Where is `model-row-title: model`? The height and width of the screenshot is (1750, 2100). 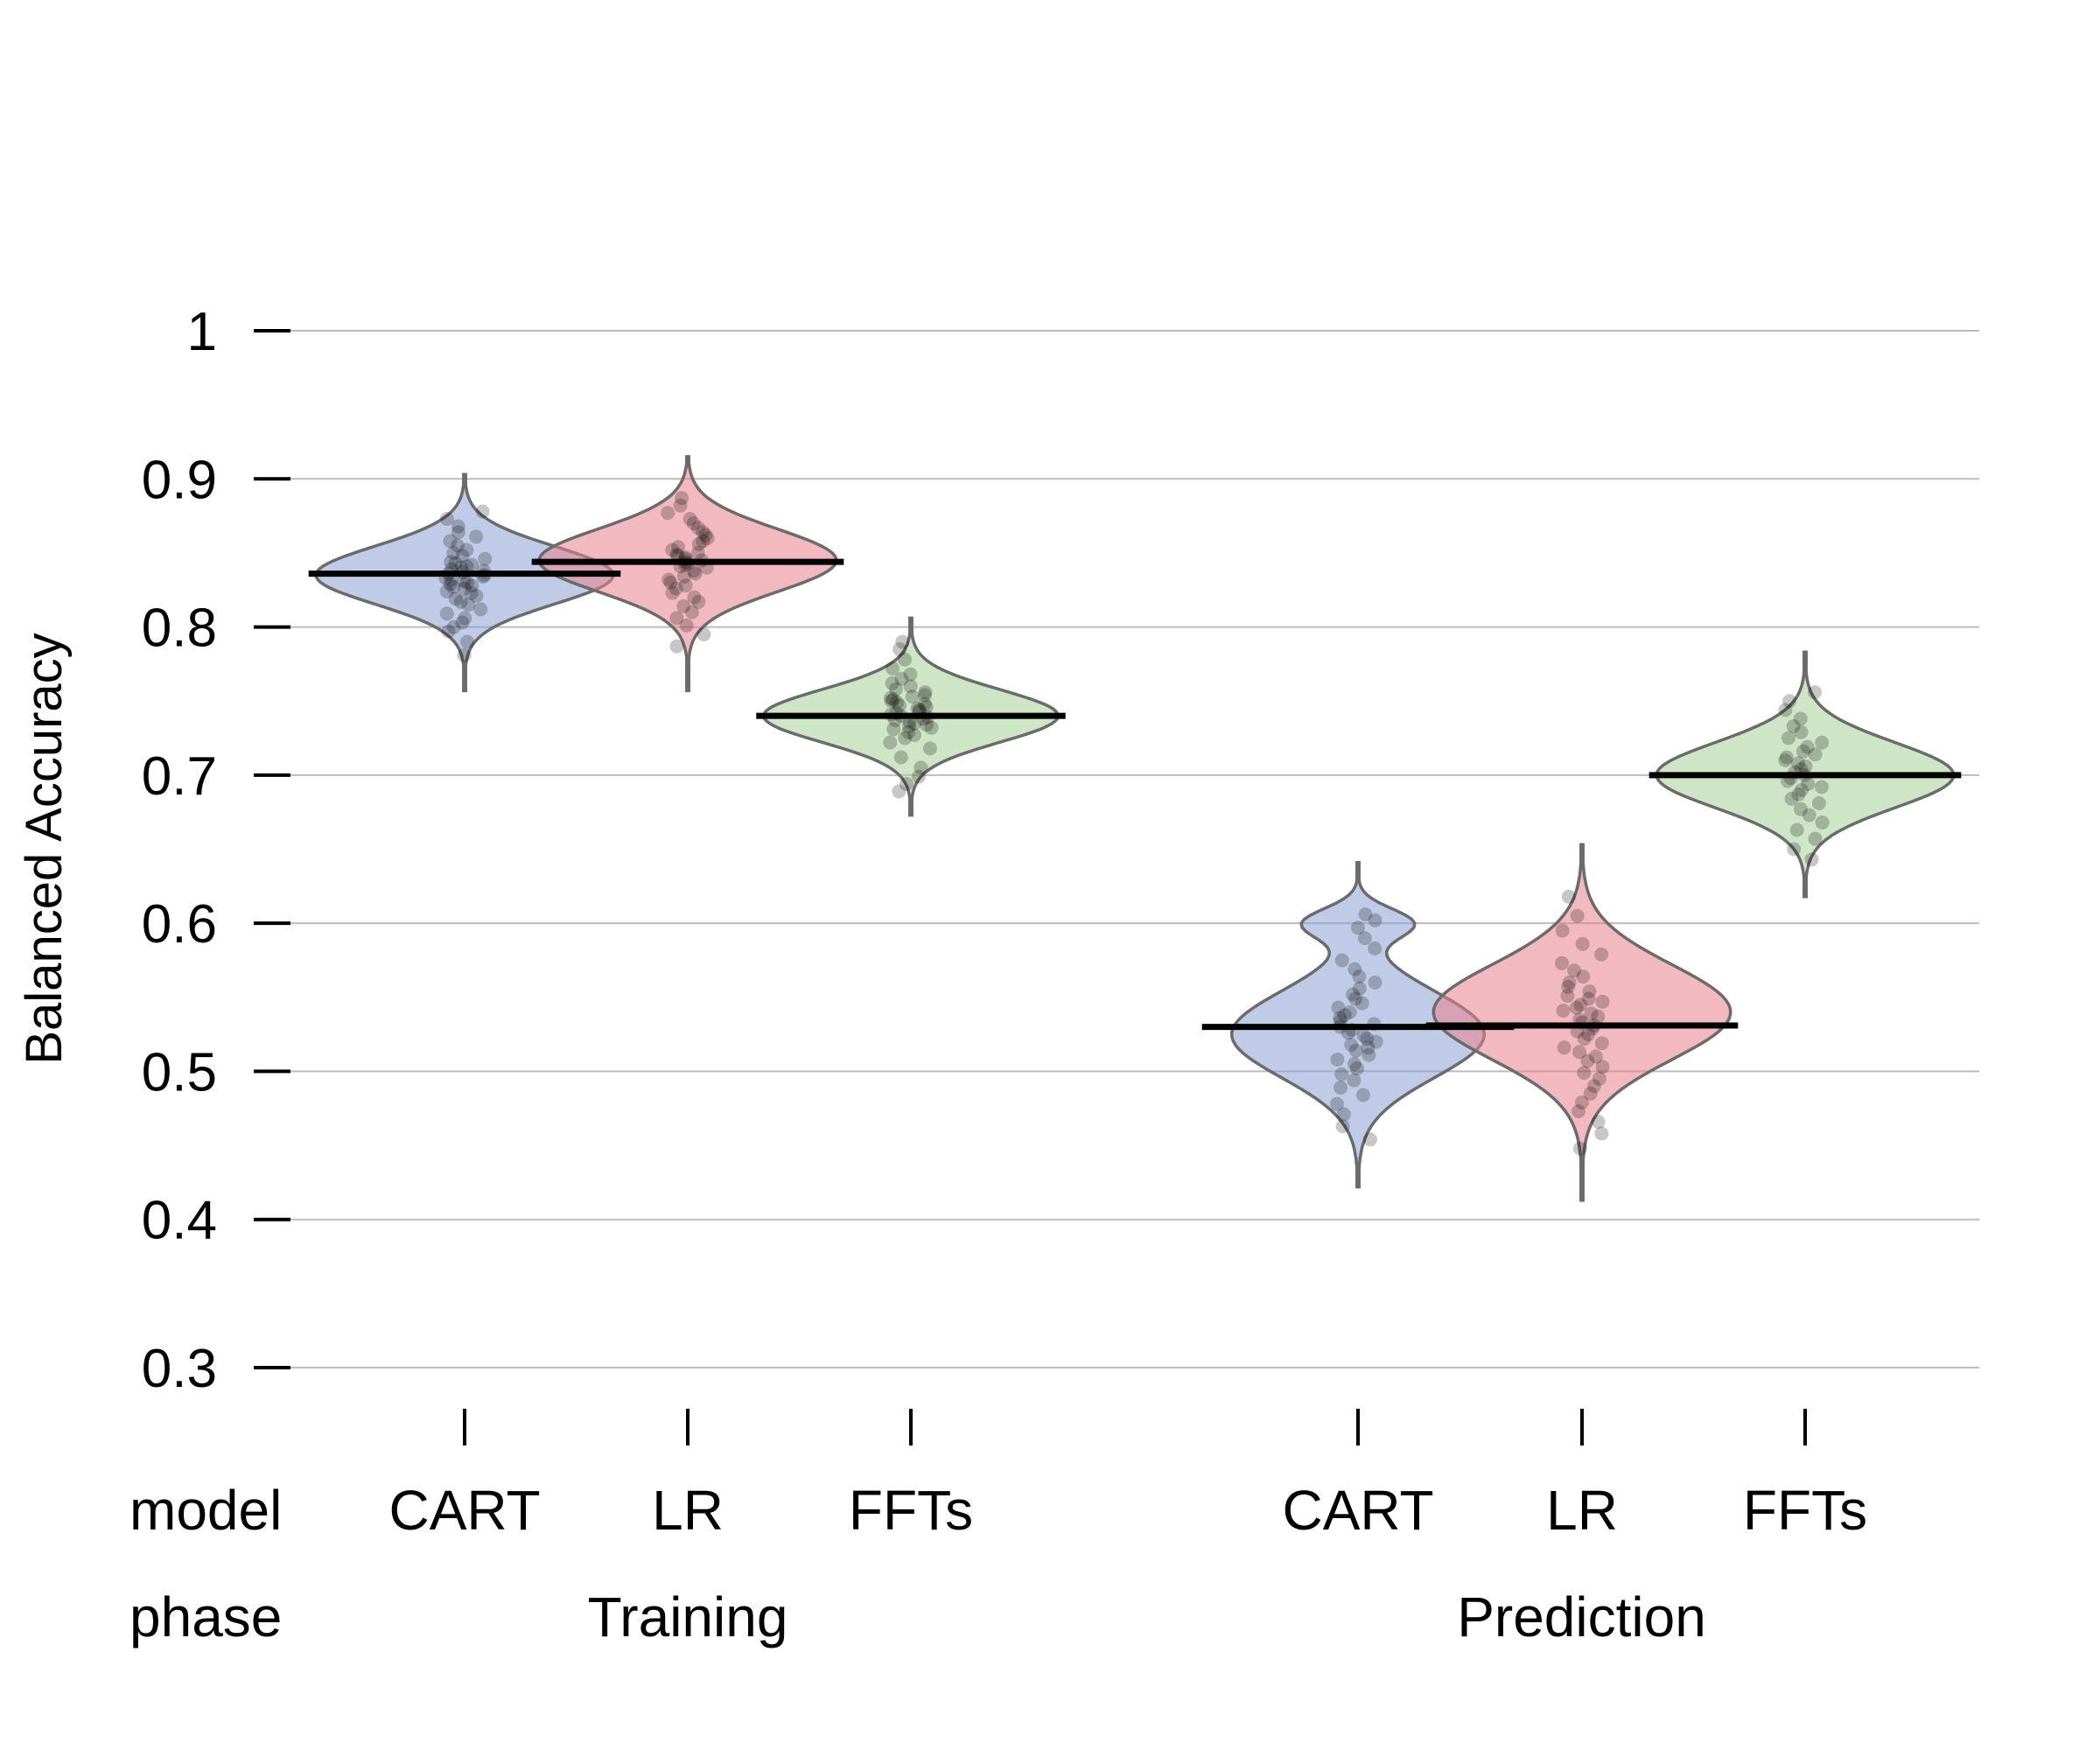
model-row-title: model is located at coordinates (206, 1510).